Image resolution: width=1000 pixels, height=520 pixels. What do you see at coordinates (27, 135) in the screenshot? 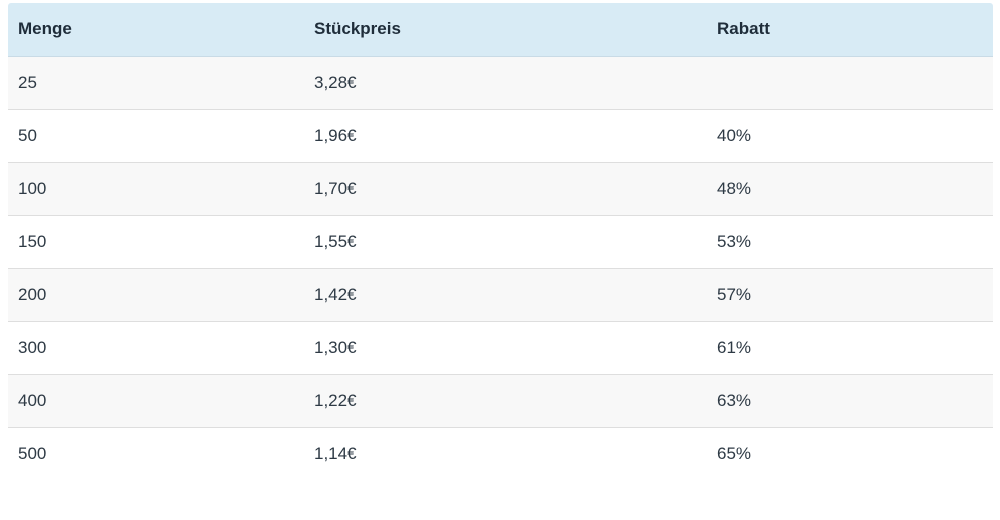
I see `cell-quantity: 50` at bounding box center [27, 135].